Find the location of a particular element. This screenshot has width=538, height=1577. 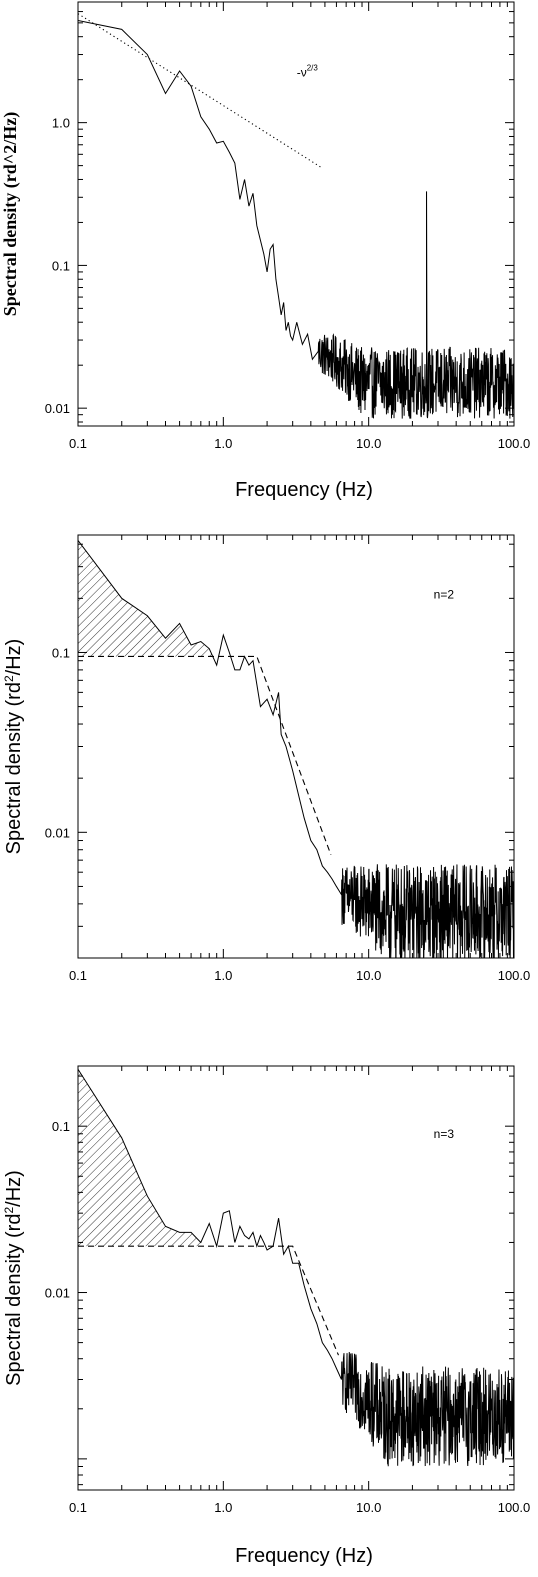

y-axis-label-main: Spectral density (rd^2/Hz) is located at coordinates (10, 214).